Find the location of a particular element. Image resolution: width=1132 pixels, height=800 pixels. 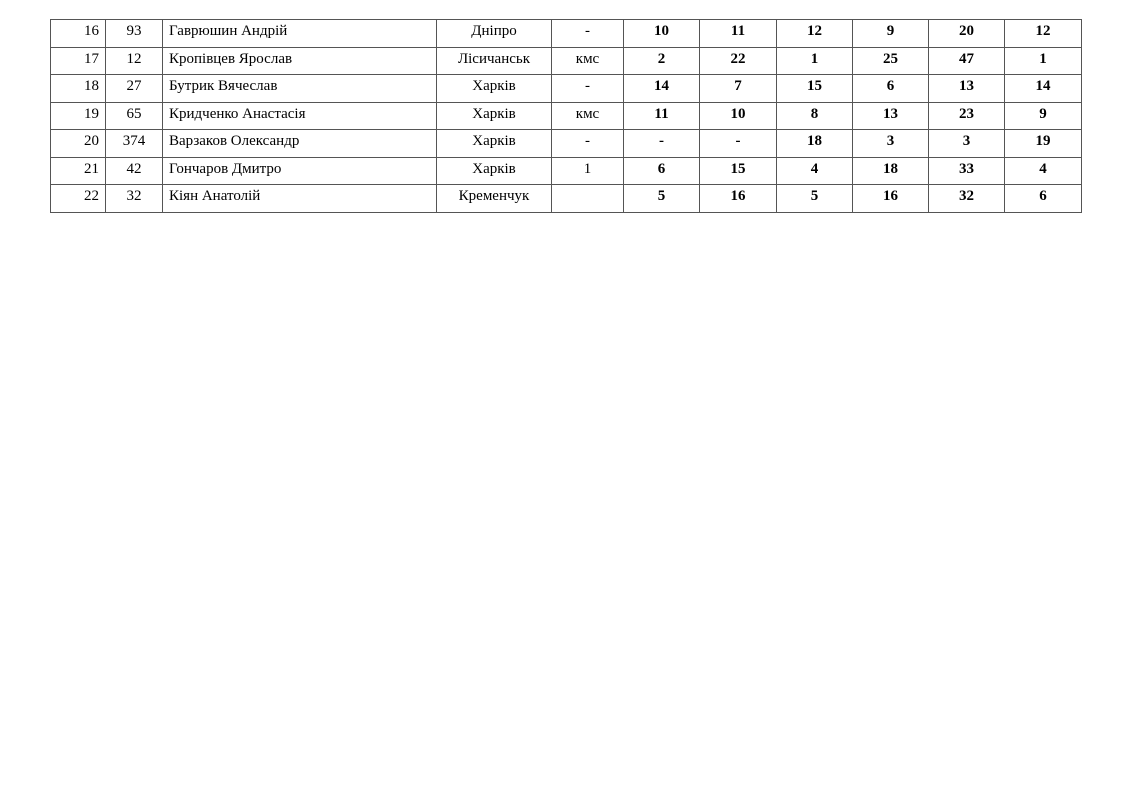

place-cell: 20 is located at coordinates (78, 143).